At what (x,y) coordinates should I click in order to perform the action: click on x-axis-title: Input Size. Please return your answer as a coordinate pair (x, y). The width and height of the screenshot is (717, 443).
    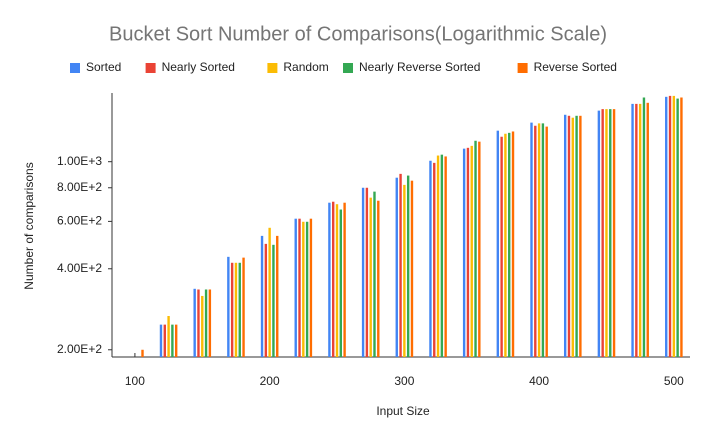
    Looking at the image, I should click on (403, 411).